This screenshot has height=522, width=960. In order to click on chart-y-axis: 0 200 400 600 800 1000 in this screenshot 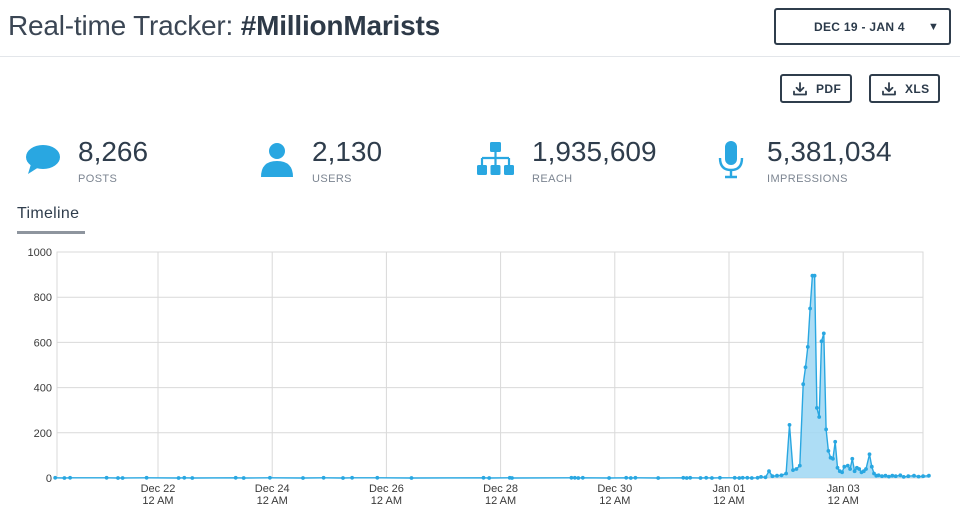, I will do `click(40, 366)`.